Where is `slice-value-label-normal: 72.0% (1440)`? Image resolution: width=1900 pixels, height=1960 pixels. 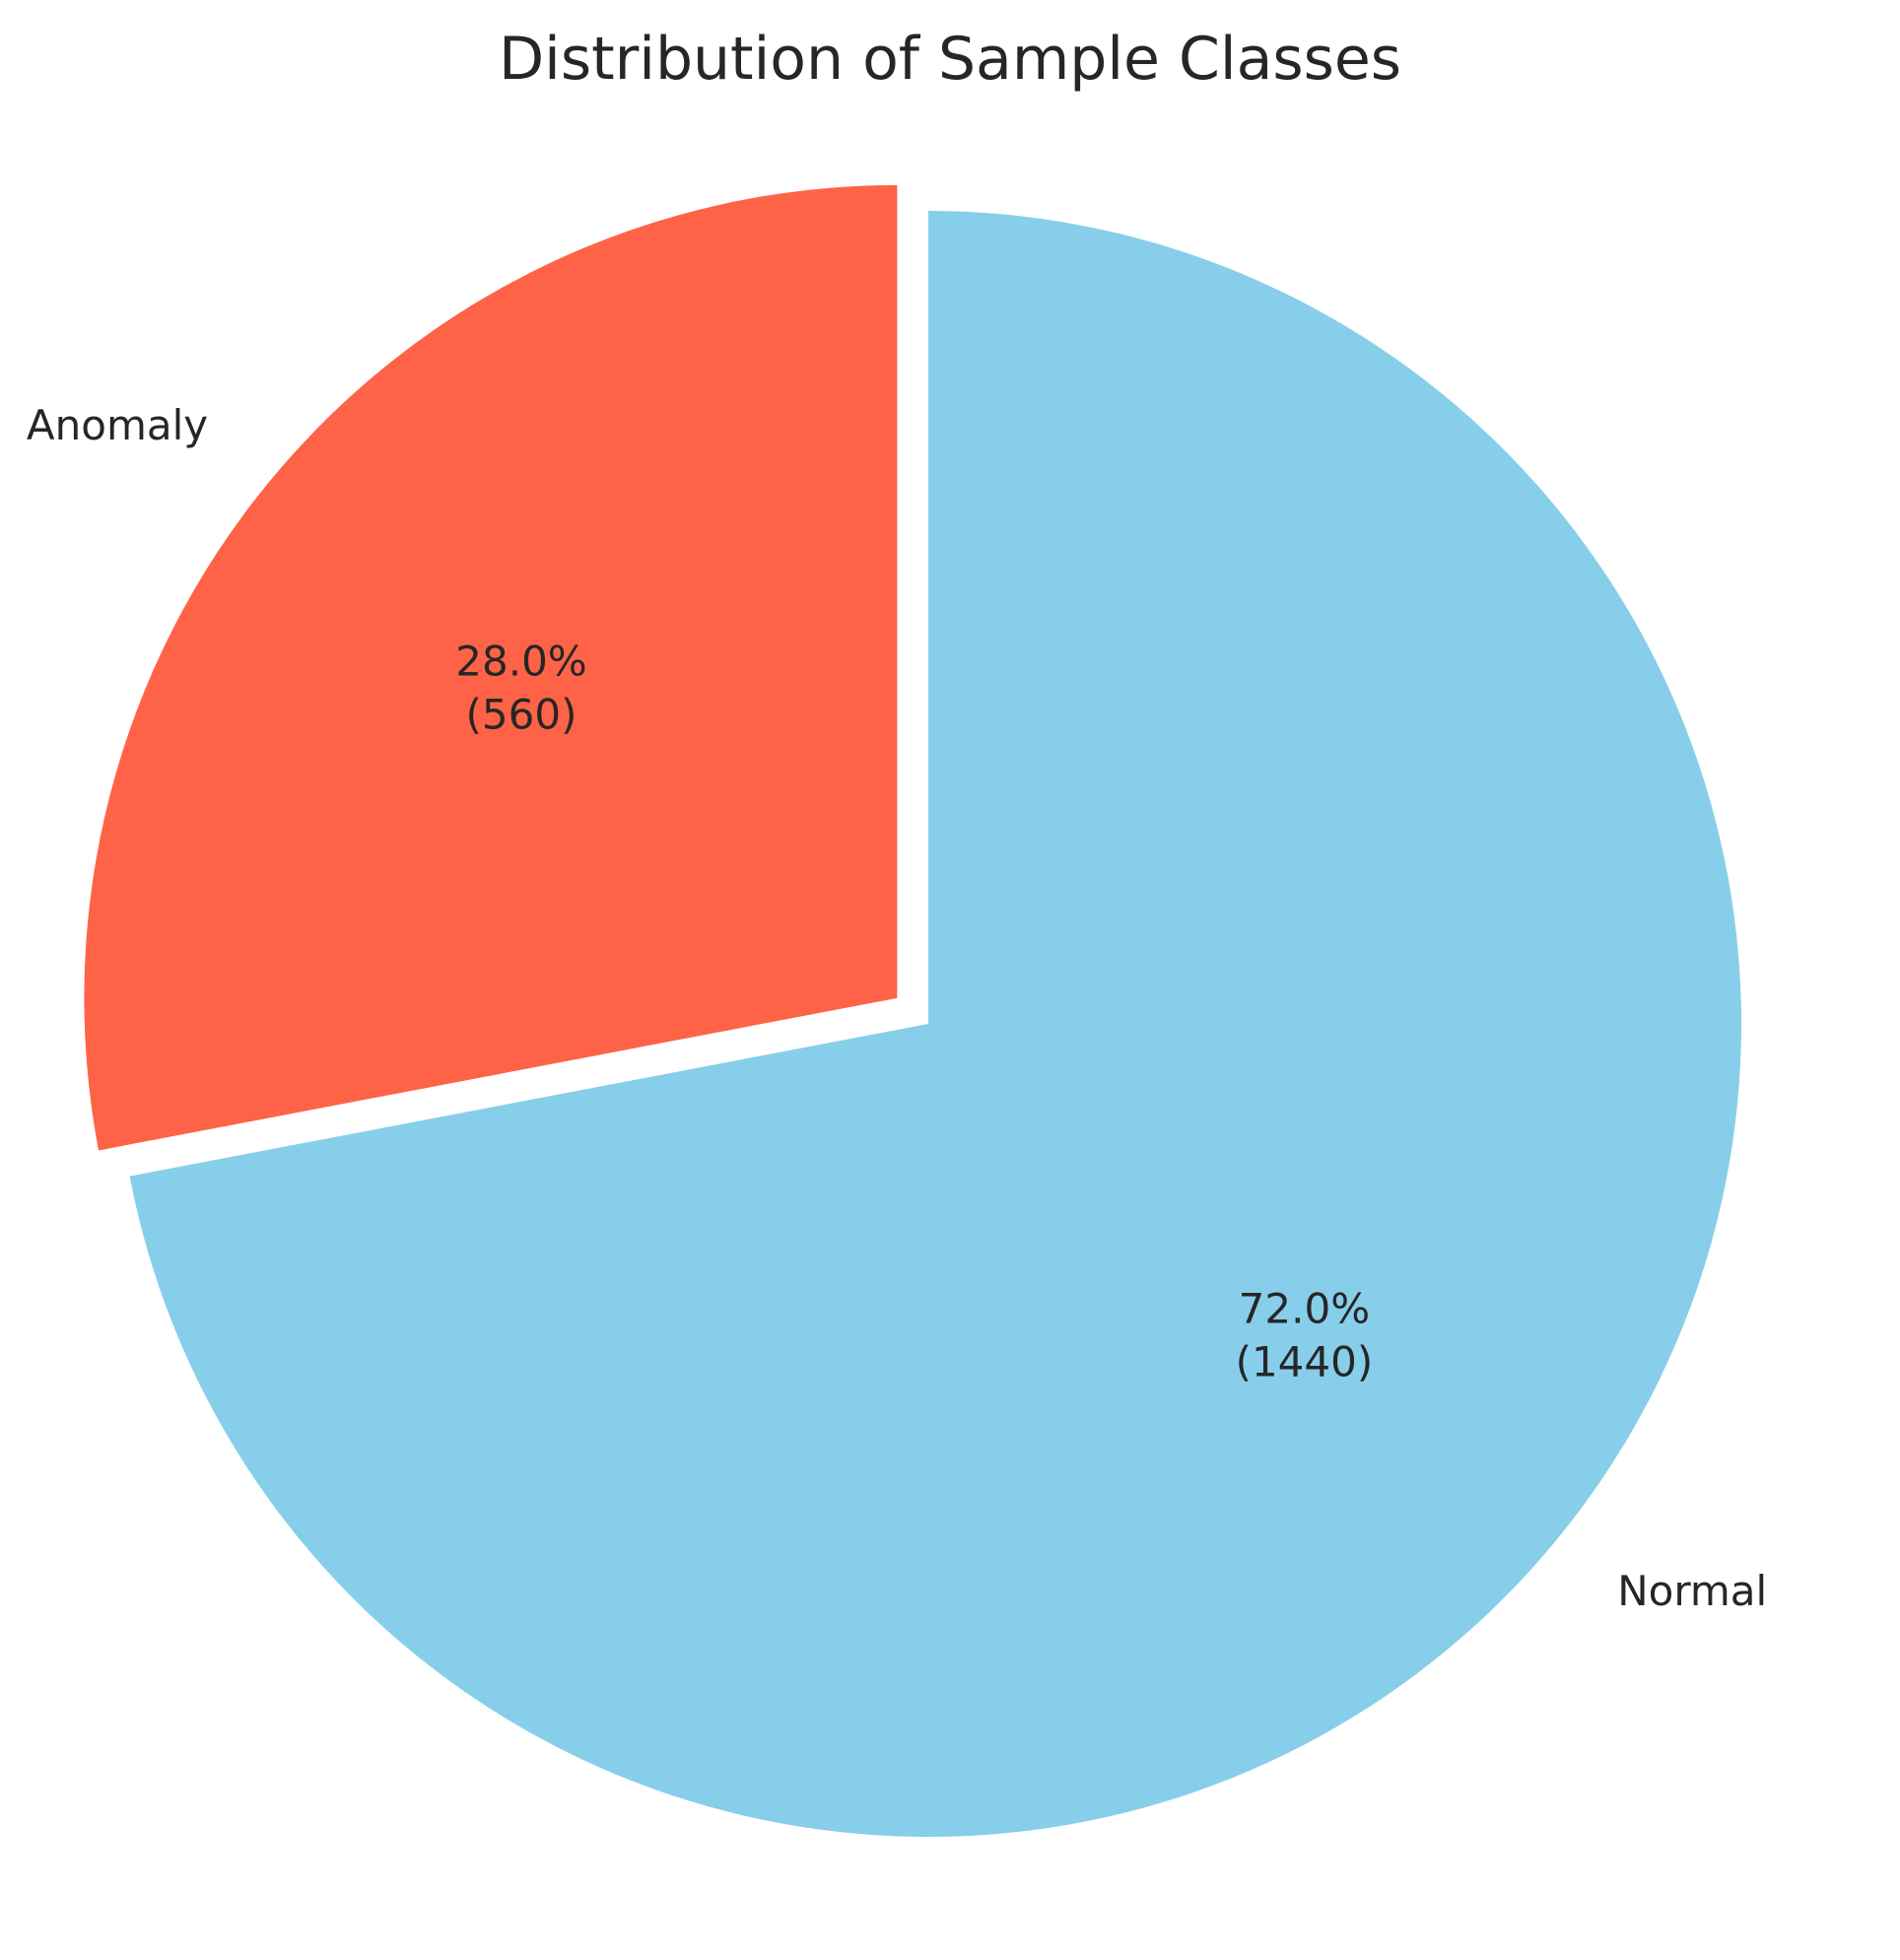 slice-value-label-normal: 72.0% (1440) is located at coordinates (1305, 1335).